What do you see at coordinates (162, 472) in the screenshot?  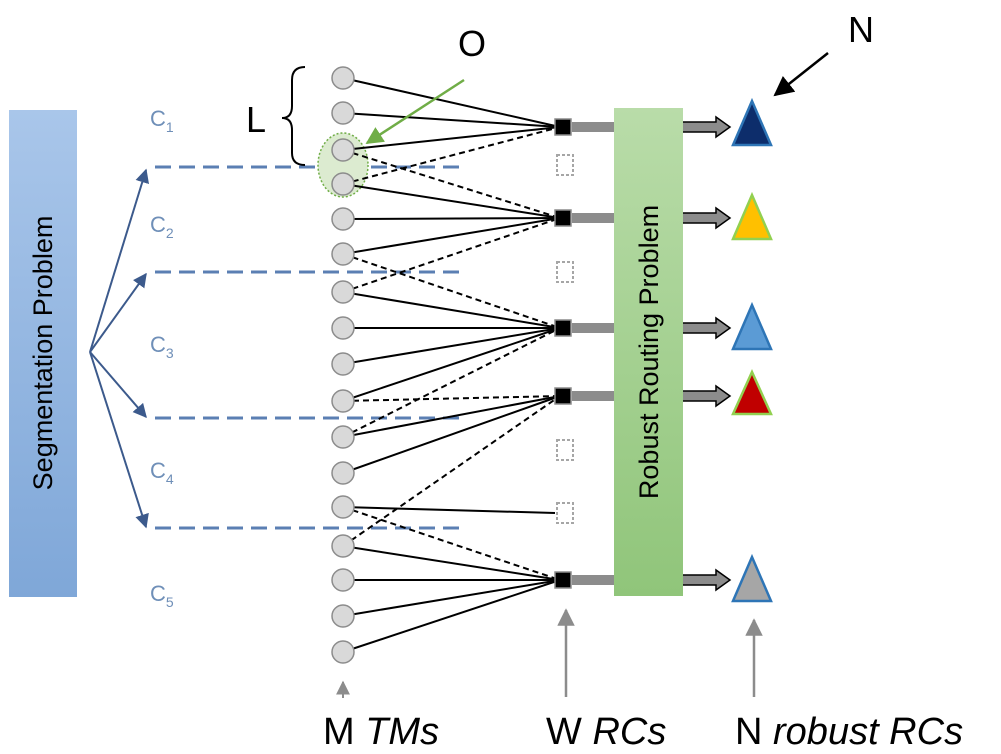 I see `cluster-label-c4: C4` at bounding box center [162, 472].